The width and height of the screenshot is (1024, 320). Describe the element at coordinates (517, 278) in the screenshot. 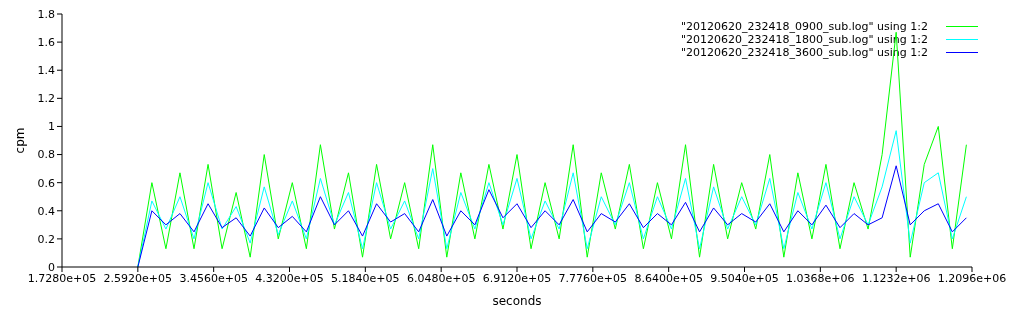

I see `x-tick-label: 6.9120e+05` at that location.